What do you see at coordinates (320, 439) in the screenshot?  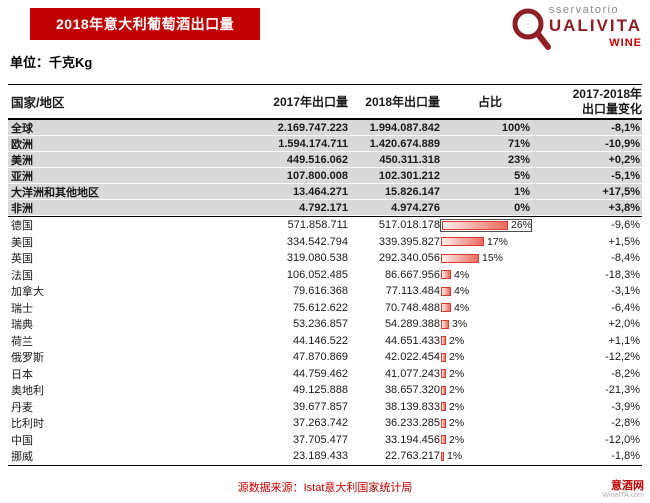 I see `value-2017: 37.705.477` at bounding box center [320, 439].